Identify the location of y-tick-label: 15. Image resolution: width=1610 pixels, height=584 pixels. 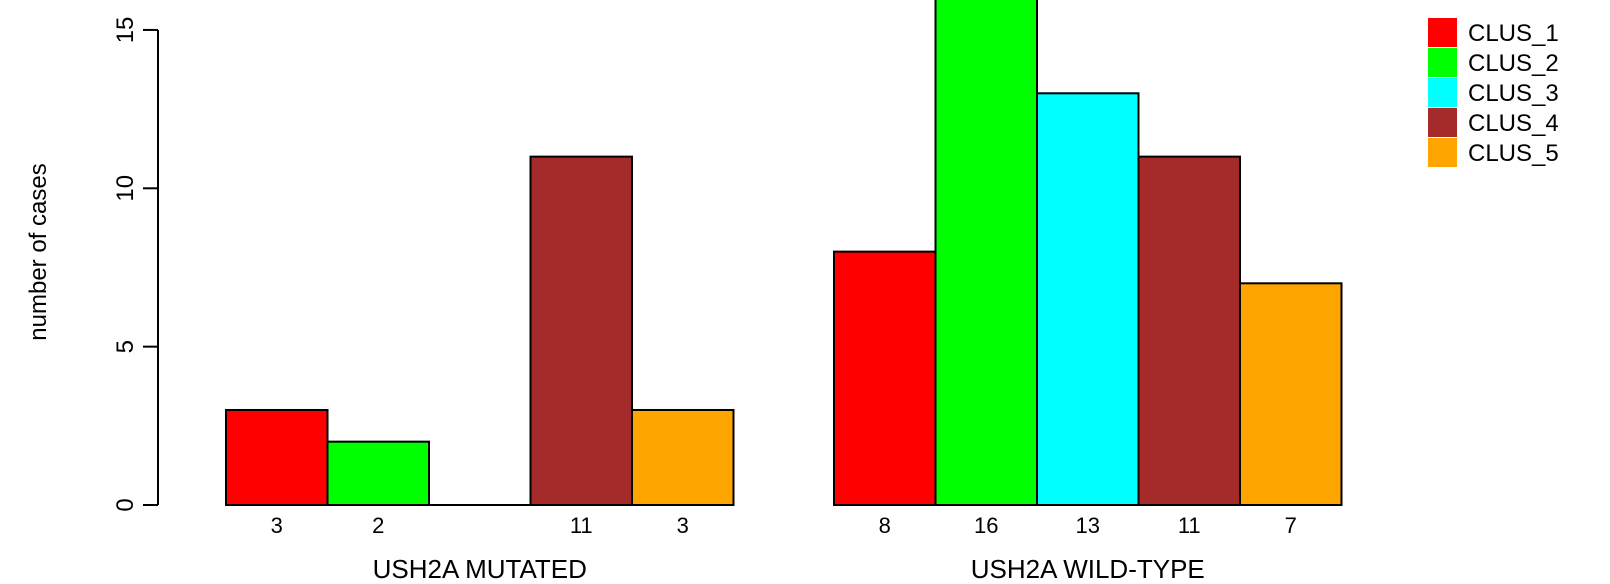
(125, 30).